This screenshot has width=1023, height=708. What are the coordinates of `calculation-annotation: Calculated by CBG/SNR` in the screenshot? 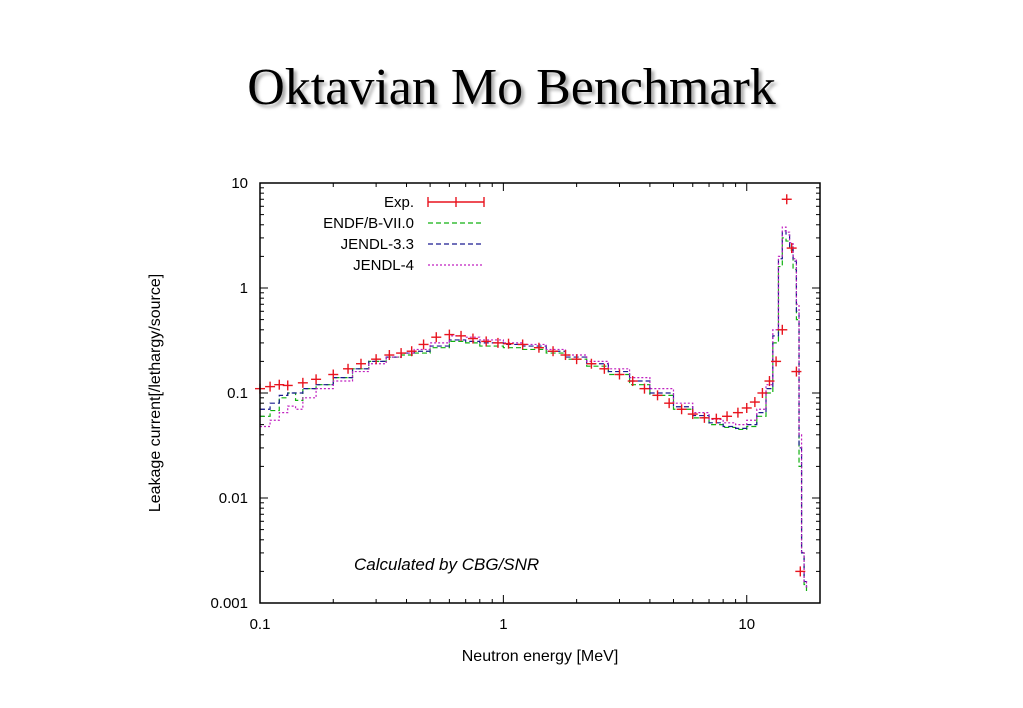 It's located at (446, 564).